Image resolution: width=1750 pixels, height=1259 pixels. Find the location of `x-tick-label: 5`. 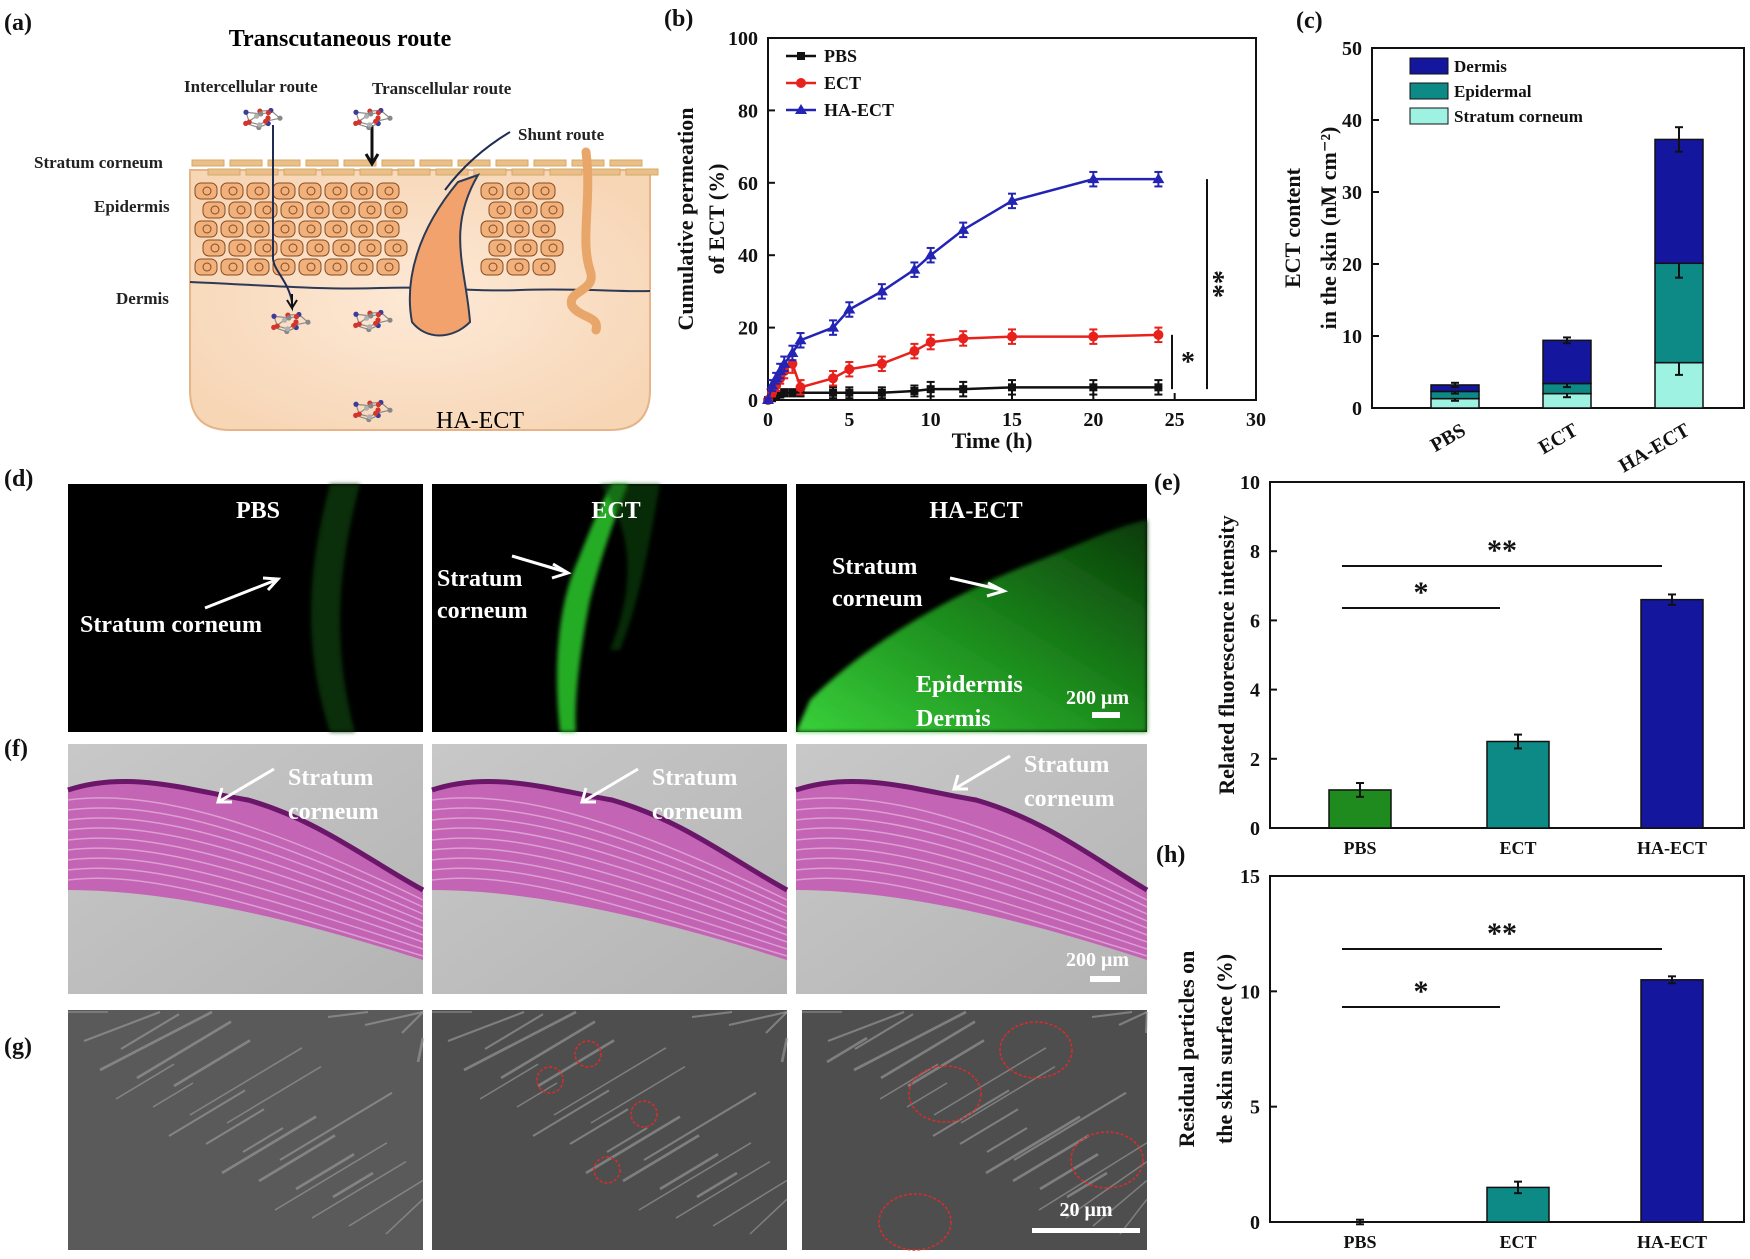

x-tick-label: 5 is located at coordinates (849, 420).